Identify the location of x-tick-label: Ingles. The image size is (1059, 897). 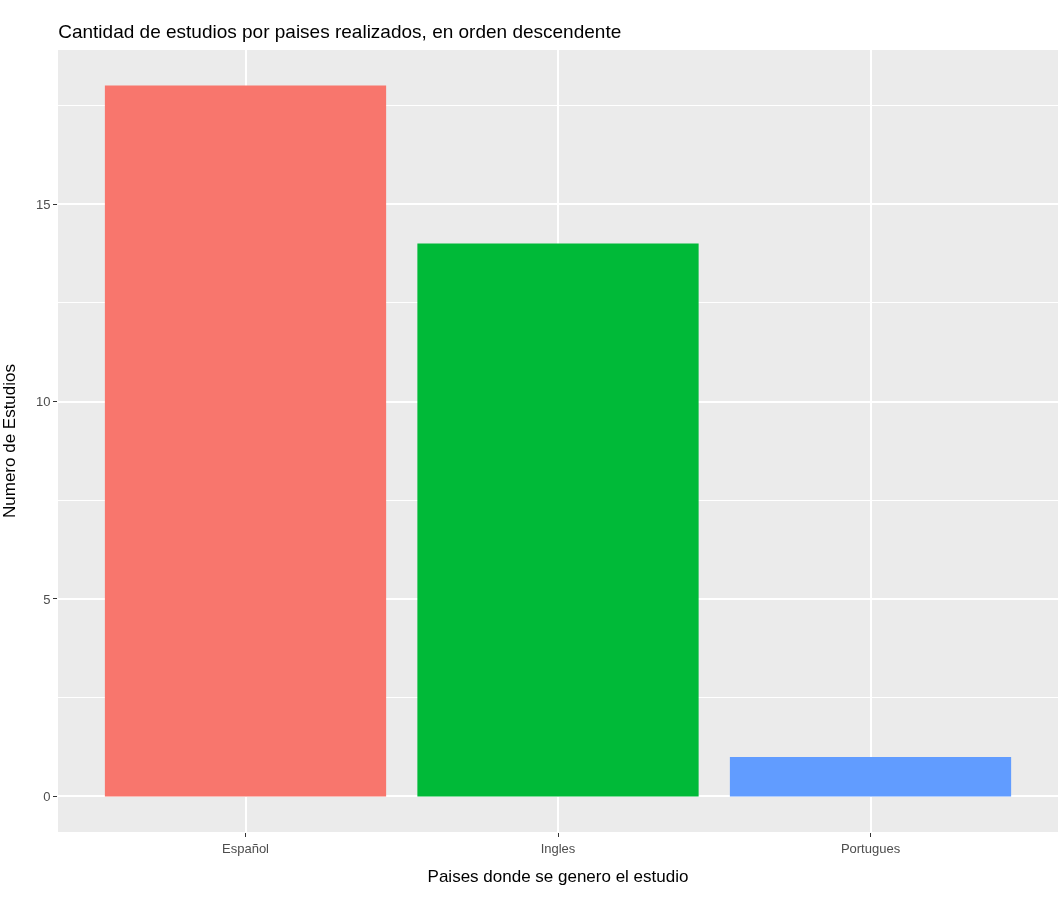
(558, 848).